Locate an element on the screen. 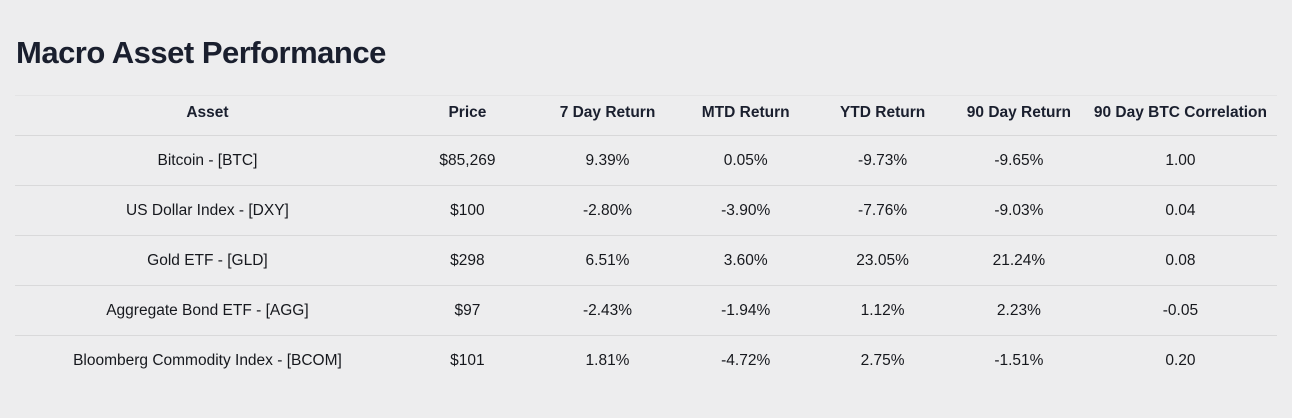 The width and height of the screenshot is (1292, 418). cell-mtd-return: -4.72% is located at coordinates (746, 360).